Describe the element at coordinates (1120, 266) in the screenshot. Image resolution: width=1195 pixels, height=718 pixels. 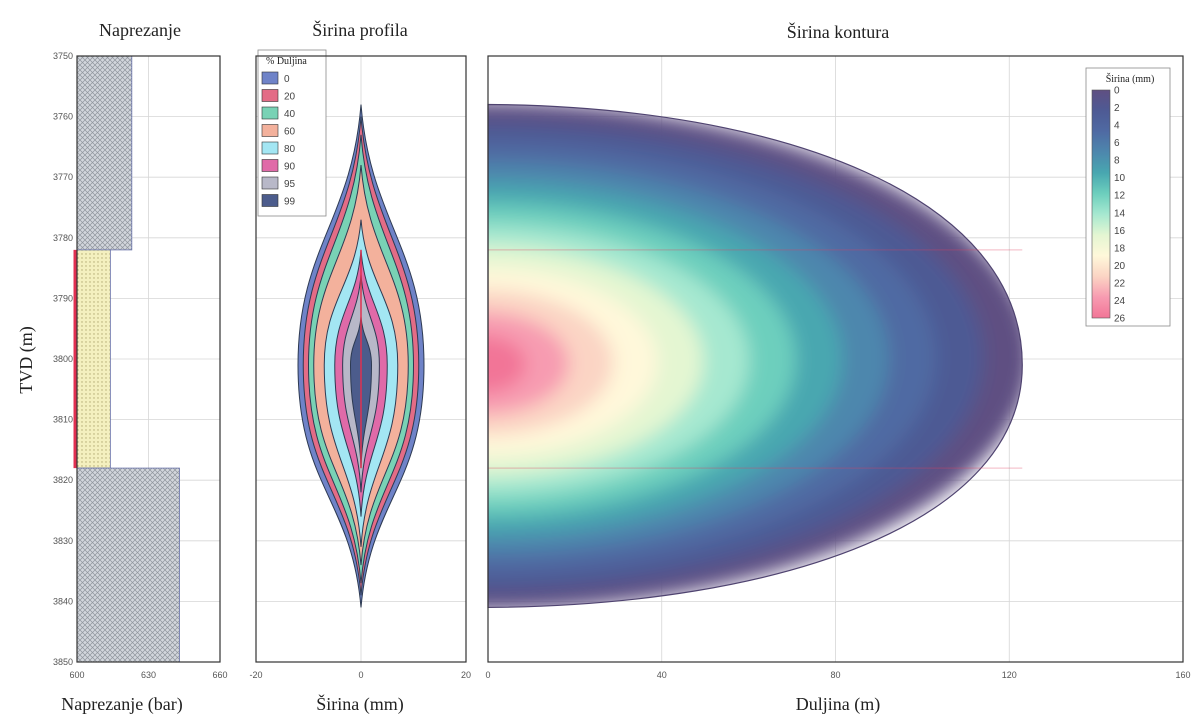
I see `colorbar-tick-label: 20` at that location.